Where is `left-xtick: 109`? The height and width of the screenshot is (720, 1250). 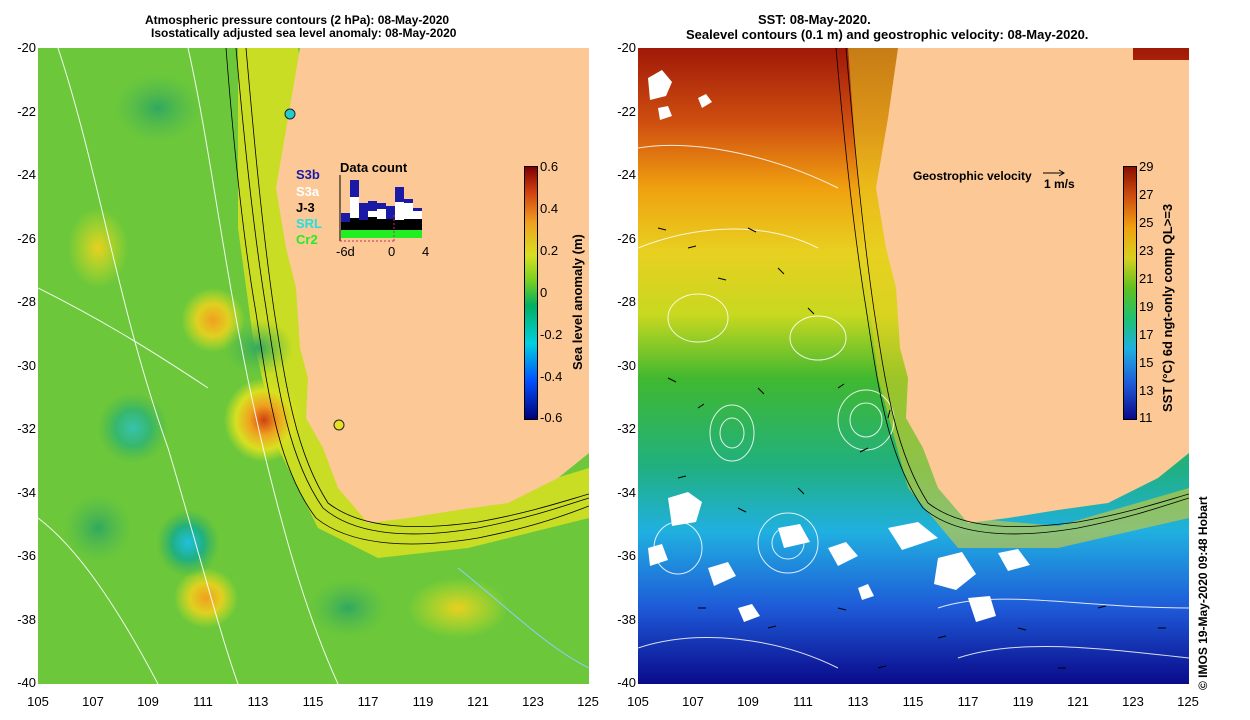
left-xtick: 109 is located at coordinates (148, 701).